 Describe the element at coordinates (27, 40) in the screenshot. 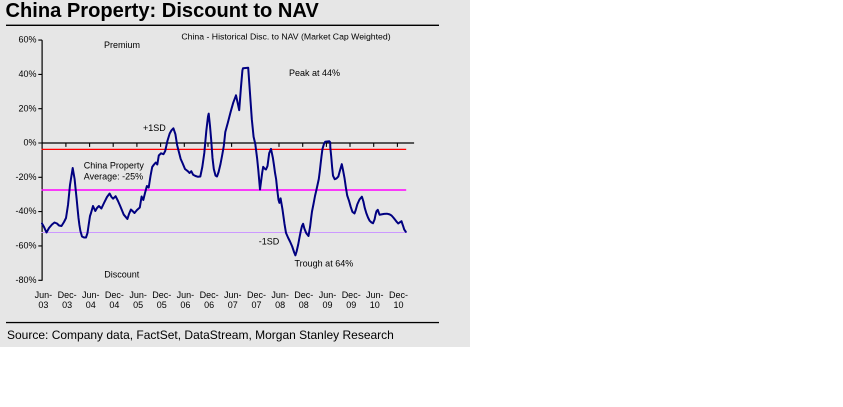

I see `svg-text: 60%` at that location.